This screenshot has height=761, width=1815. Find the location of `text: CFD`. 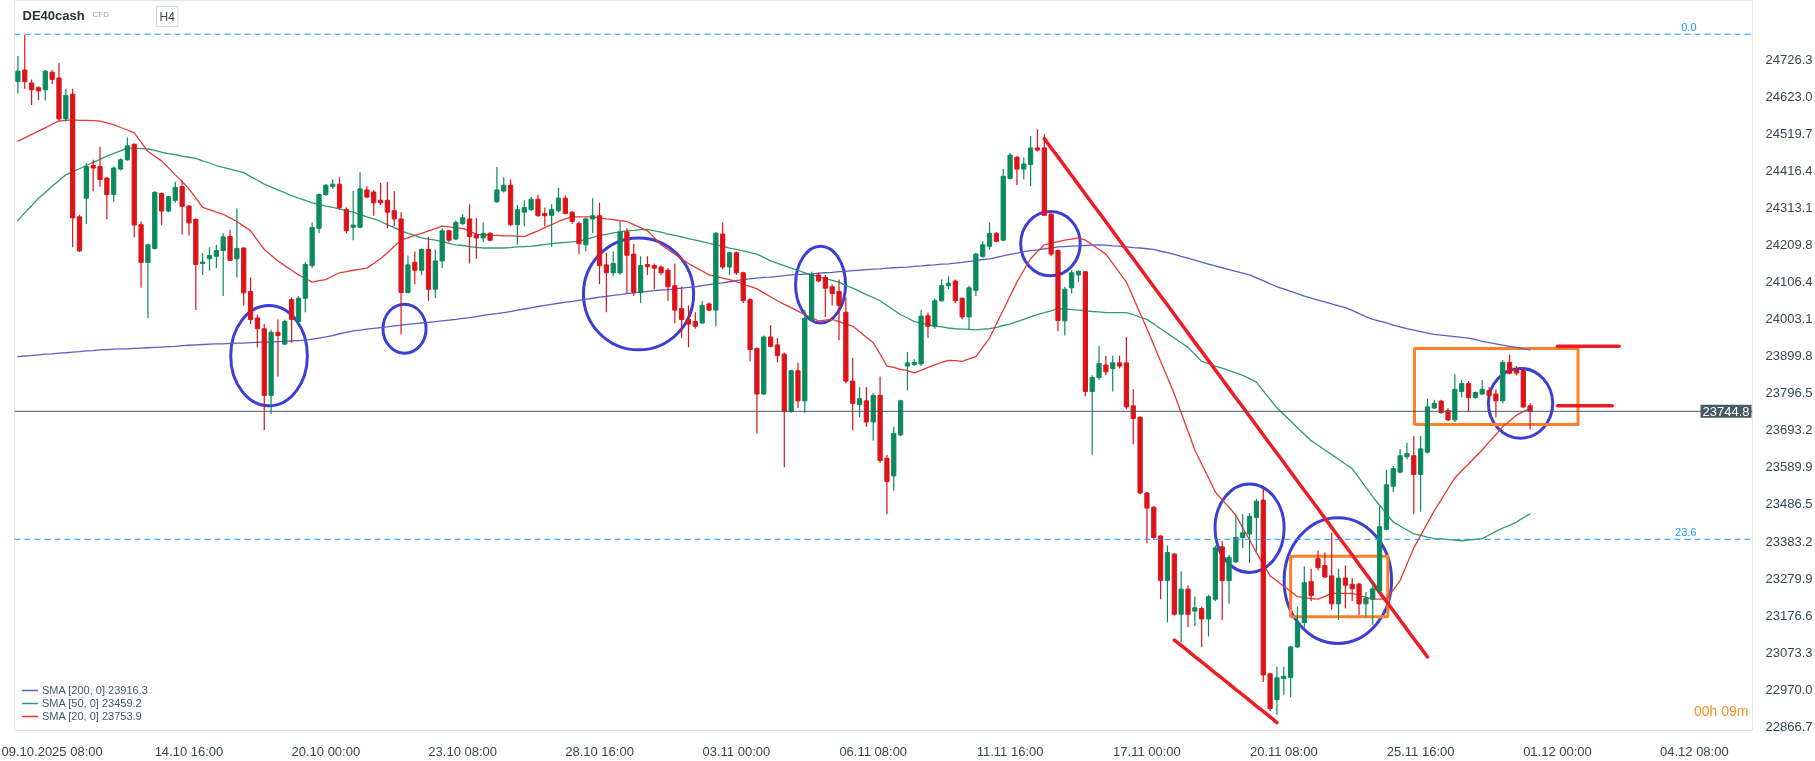

text: CFD is located at coordinates (101, 14).